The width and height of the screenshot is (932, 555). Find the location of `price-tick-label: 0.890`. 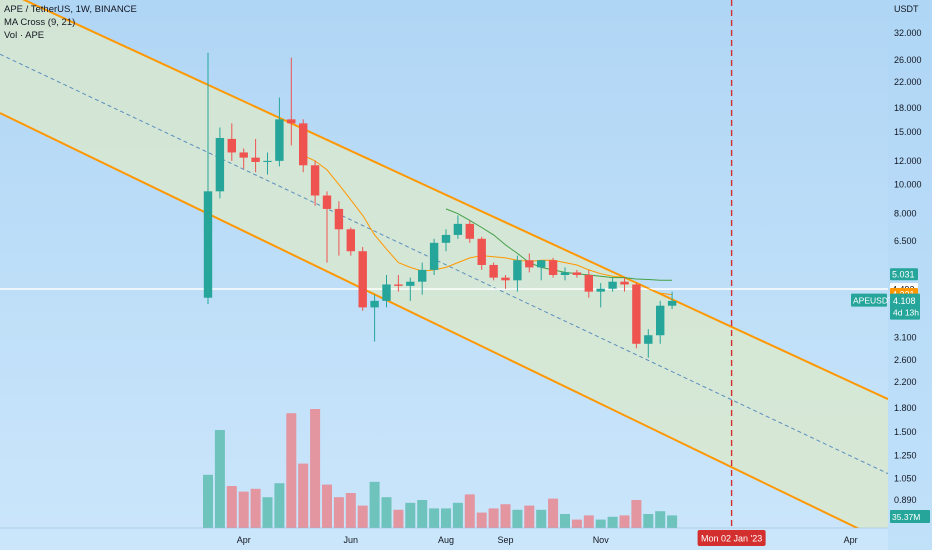

price-tick-label: 0.890 is located at coordinates (905, 500).